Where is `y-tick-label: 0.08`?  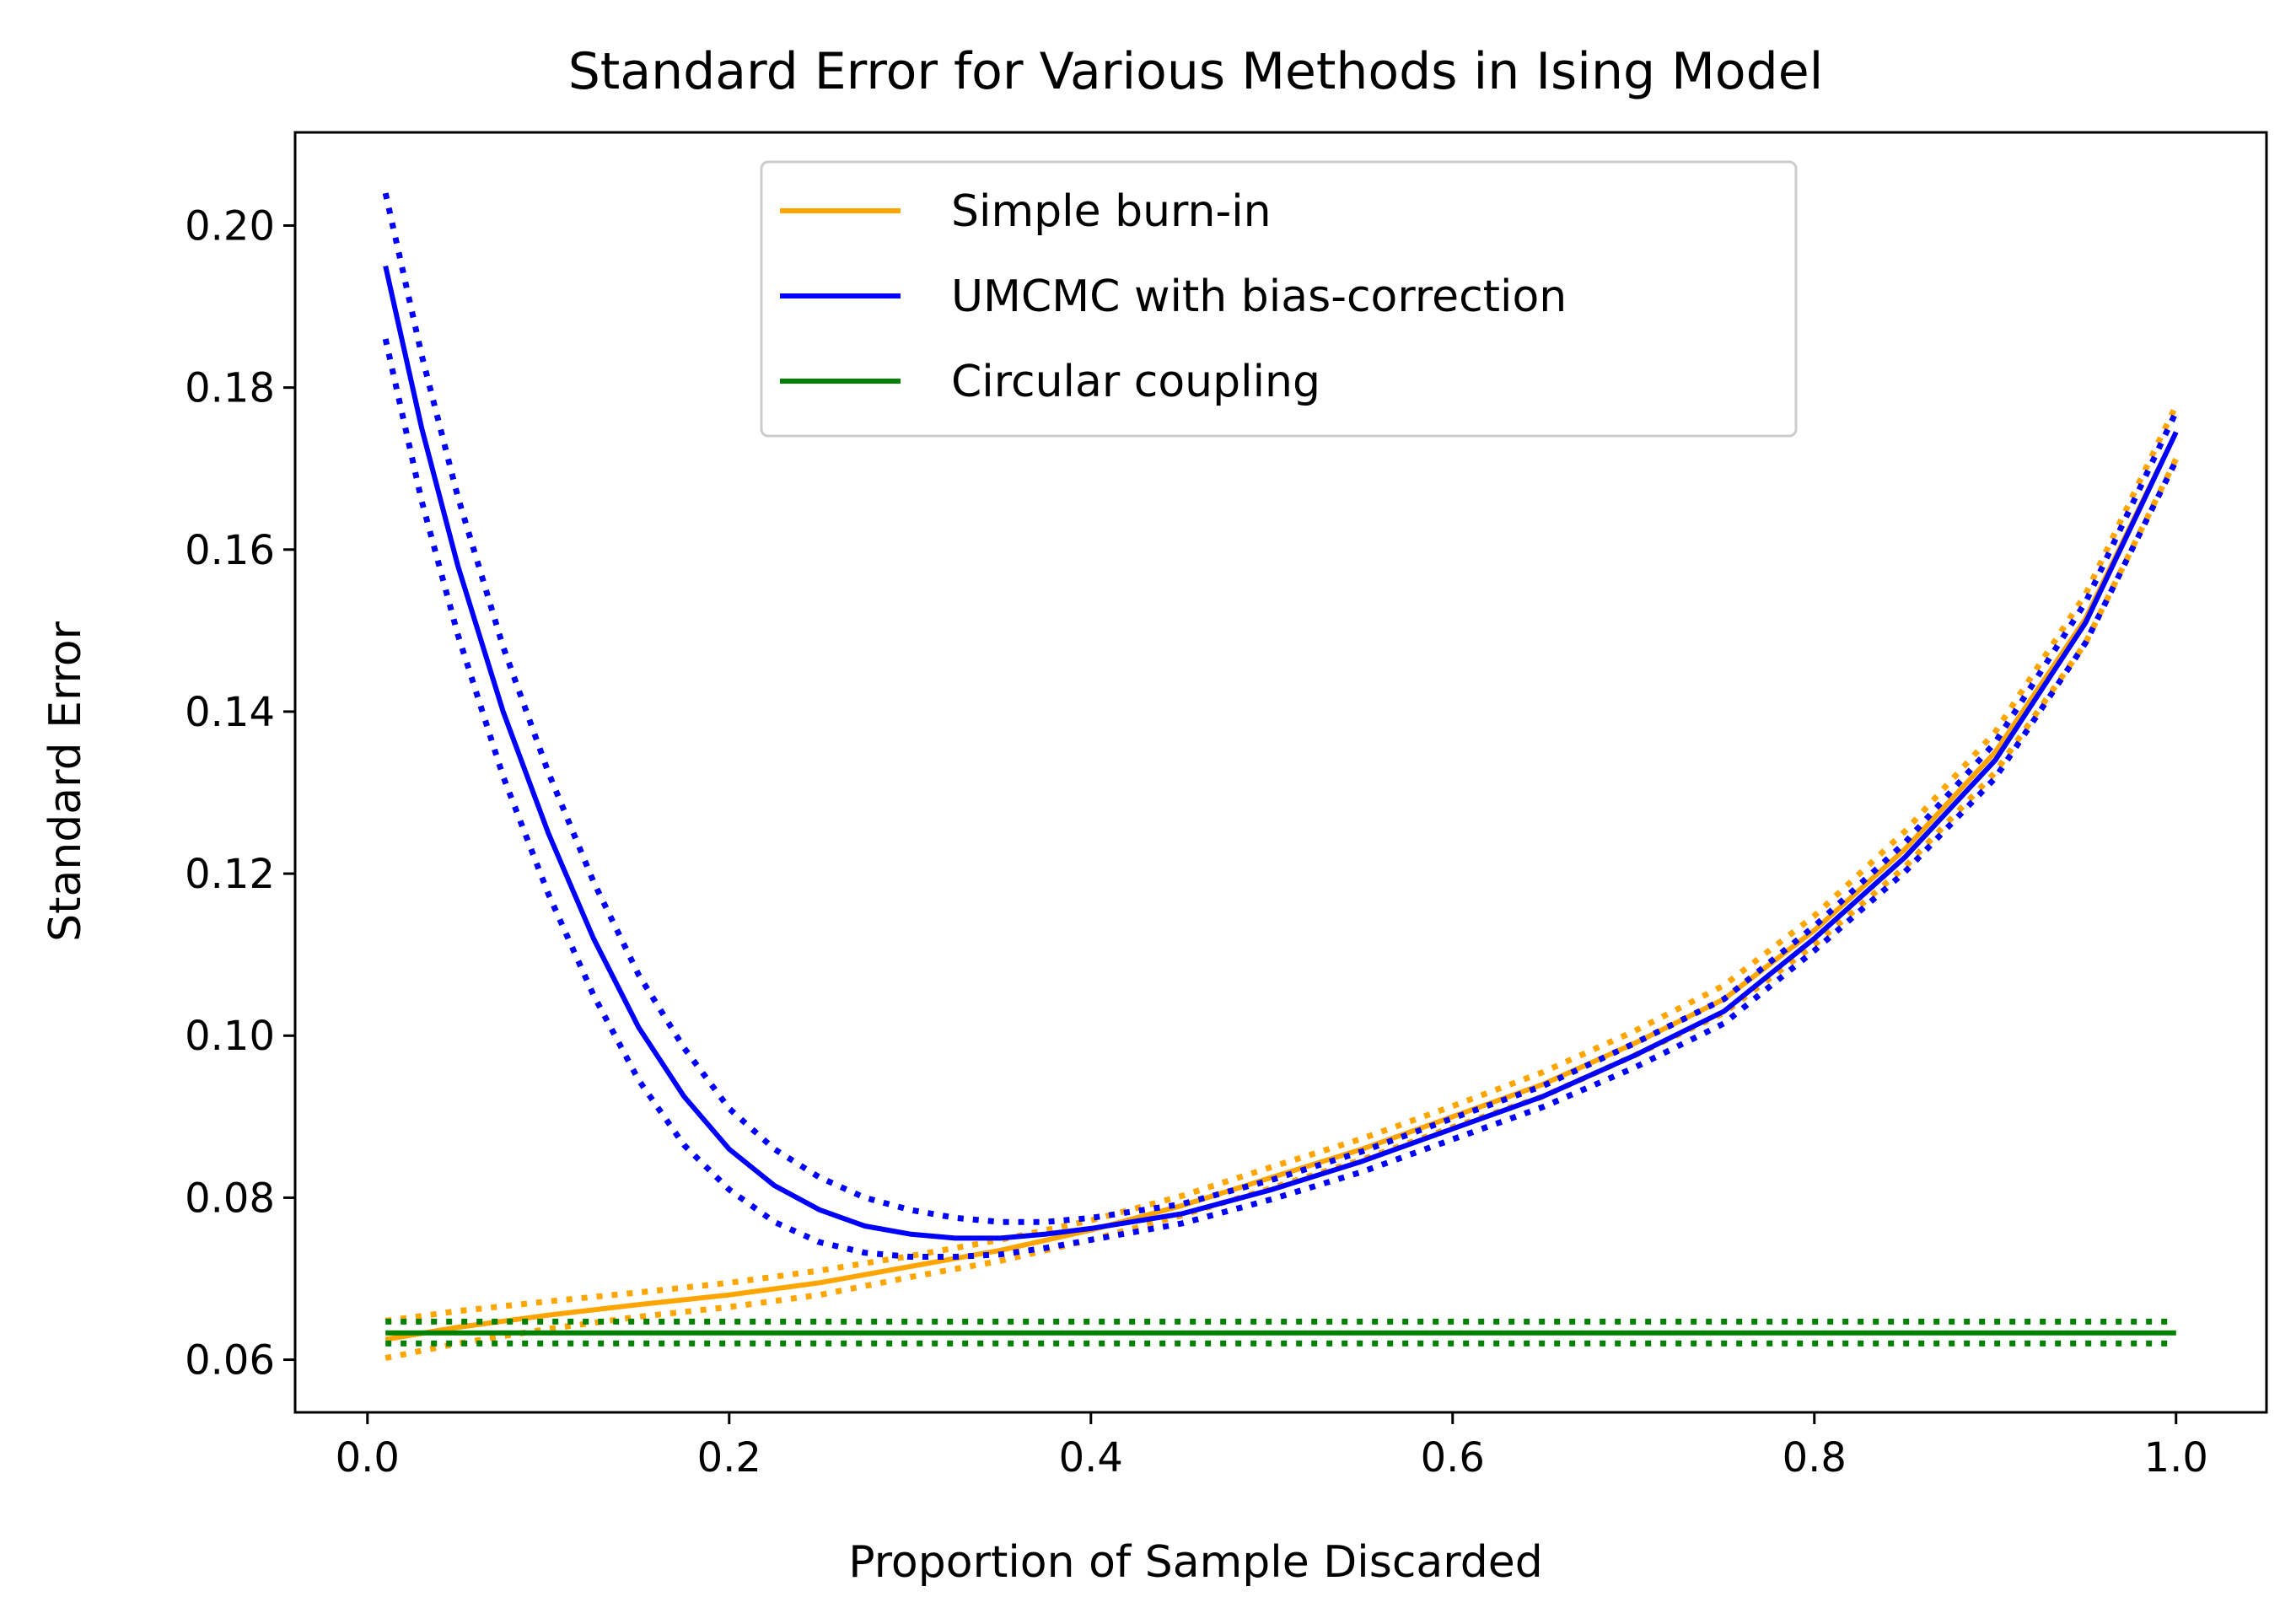
y-tick-label: 0.08 is located at coordinates (230, 1198).